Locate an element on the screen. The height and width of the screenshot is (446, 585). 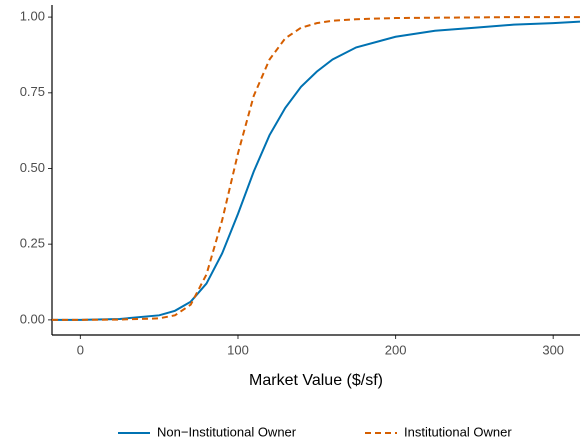
legend-label: Non−Institutional Owner is located at coordinates (227, 431).